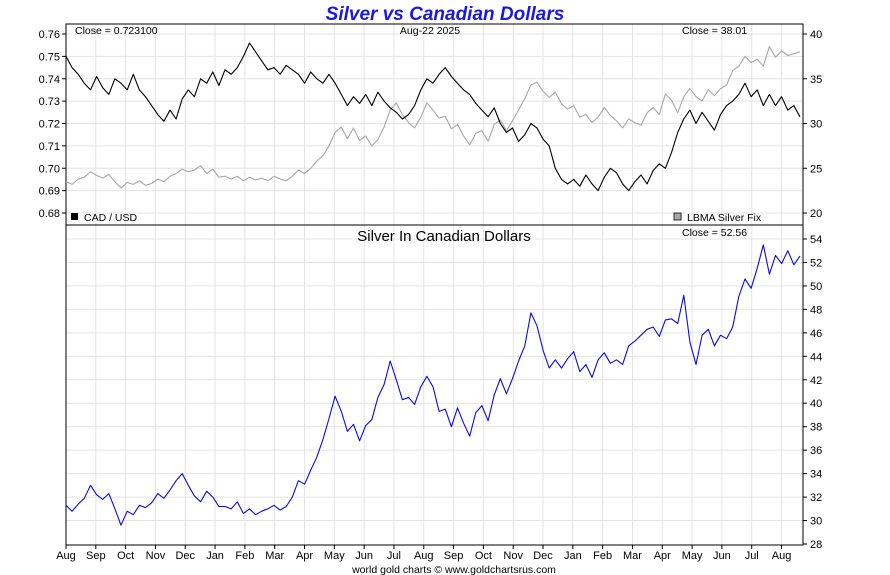  I want to click on bottom-right-axis: 54 52 50 48 46 44 42 40 38 36 34 32 30 28, so click(812, 392).